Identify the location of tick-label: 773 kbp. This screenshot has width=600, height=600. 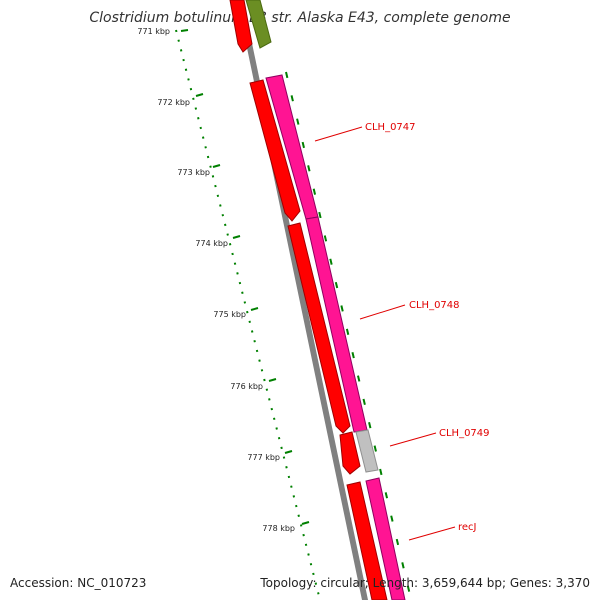
(193, 172).